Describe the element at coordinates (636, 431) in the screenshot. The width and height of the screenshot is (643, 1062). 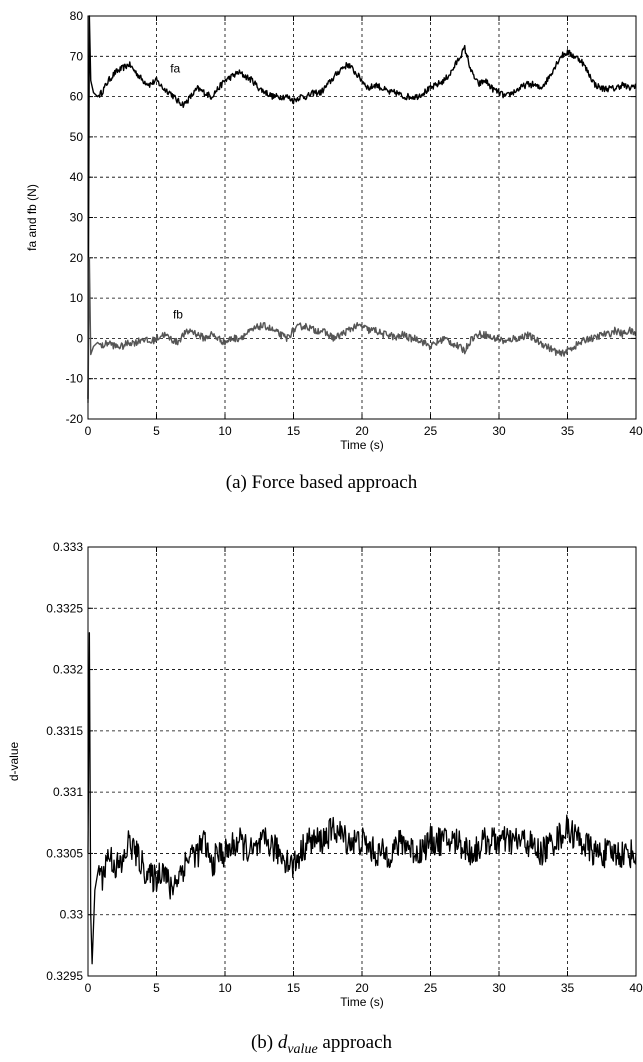
I see `c0-xtick-label-8: 40` at that location.